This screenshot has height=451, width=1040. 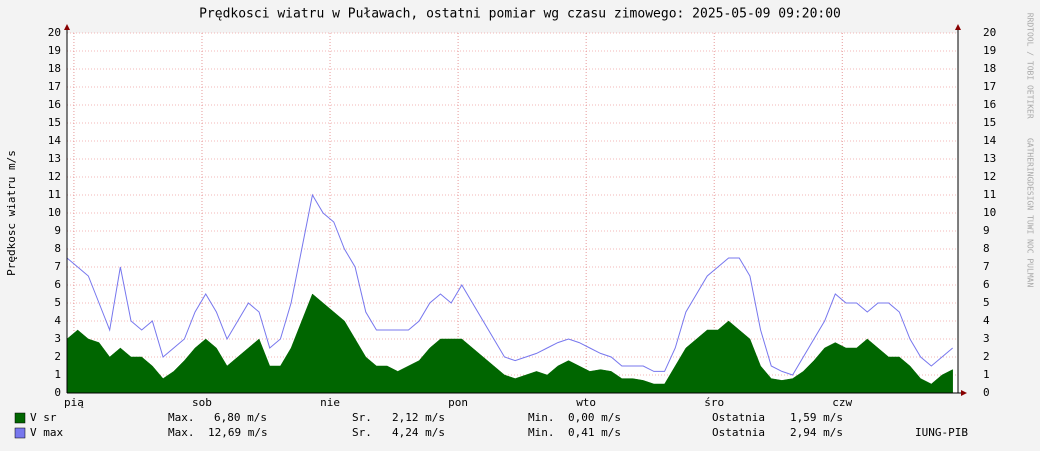 I want to click on y2-tick-label: 17, so click(x=989, y=86).